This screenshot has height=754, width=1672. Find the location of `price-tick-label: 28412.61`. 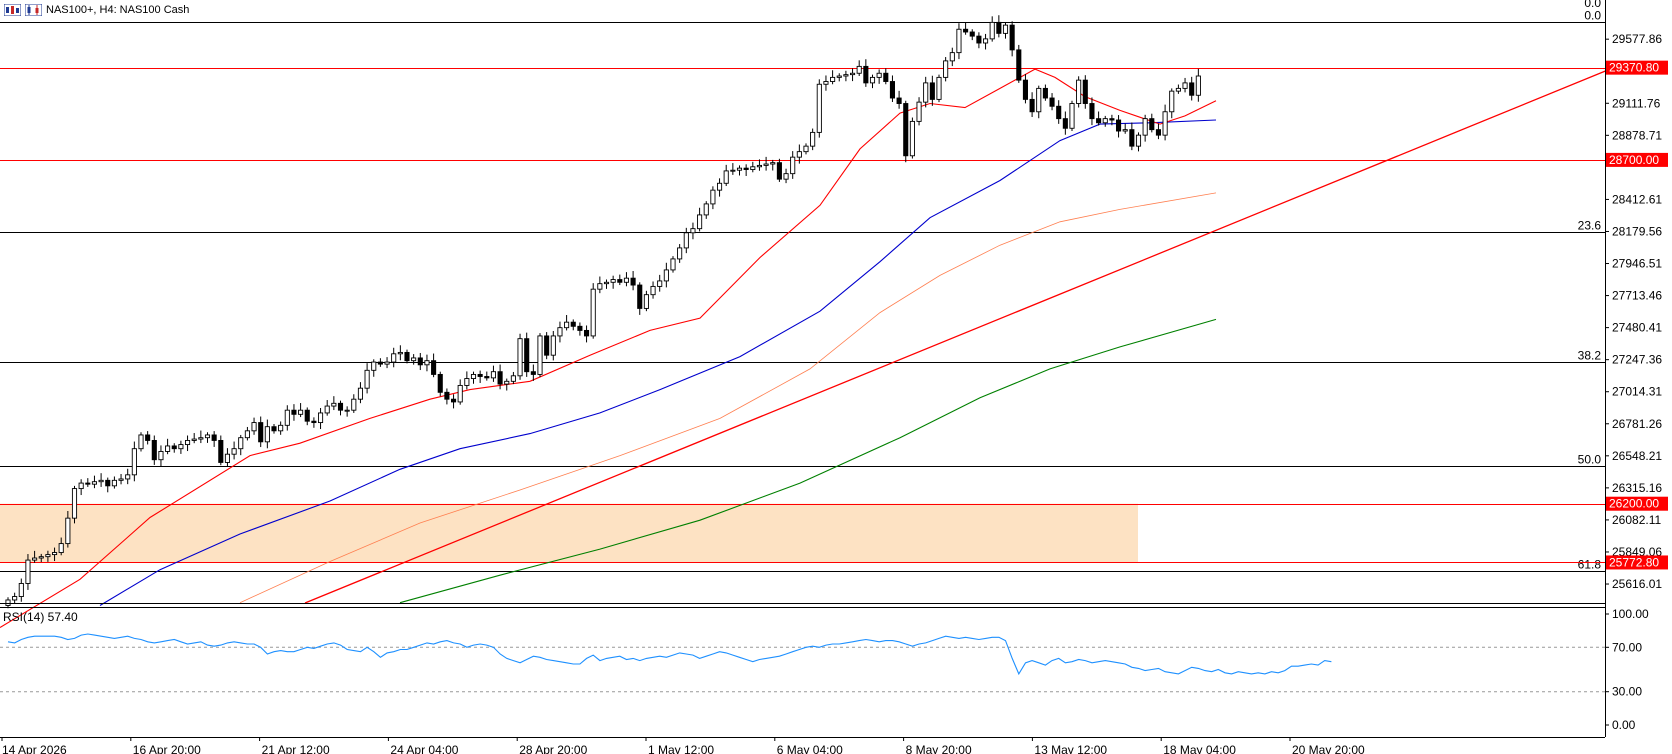

price-tick-label: 28412.61 is located at coordinates (1637, 199).